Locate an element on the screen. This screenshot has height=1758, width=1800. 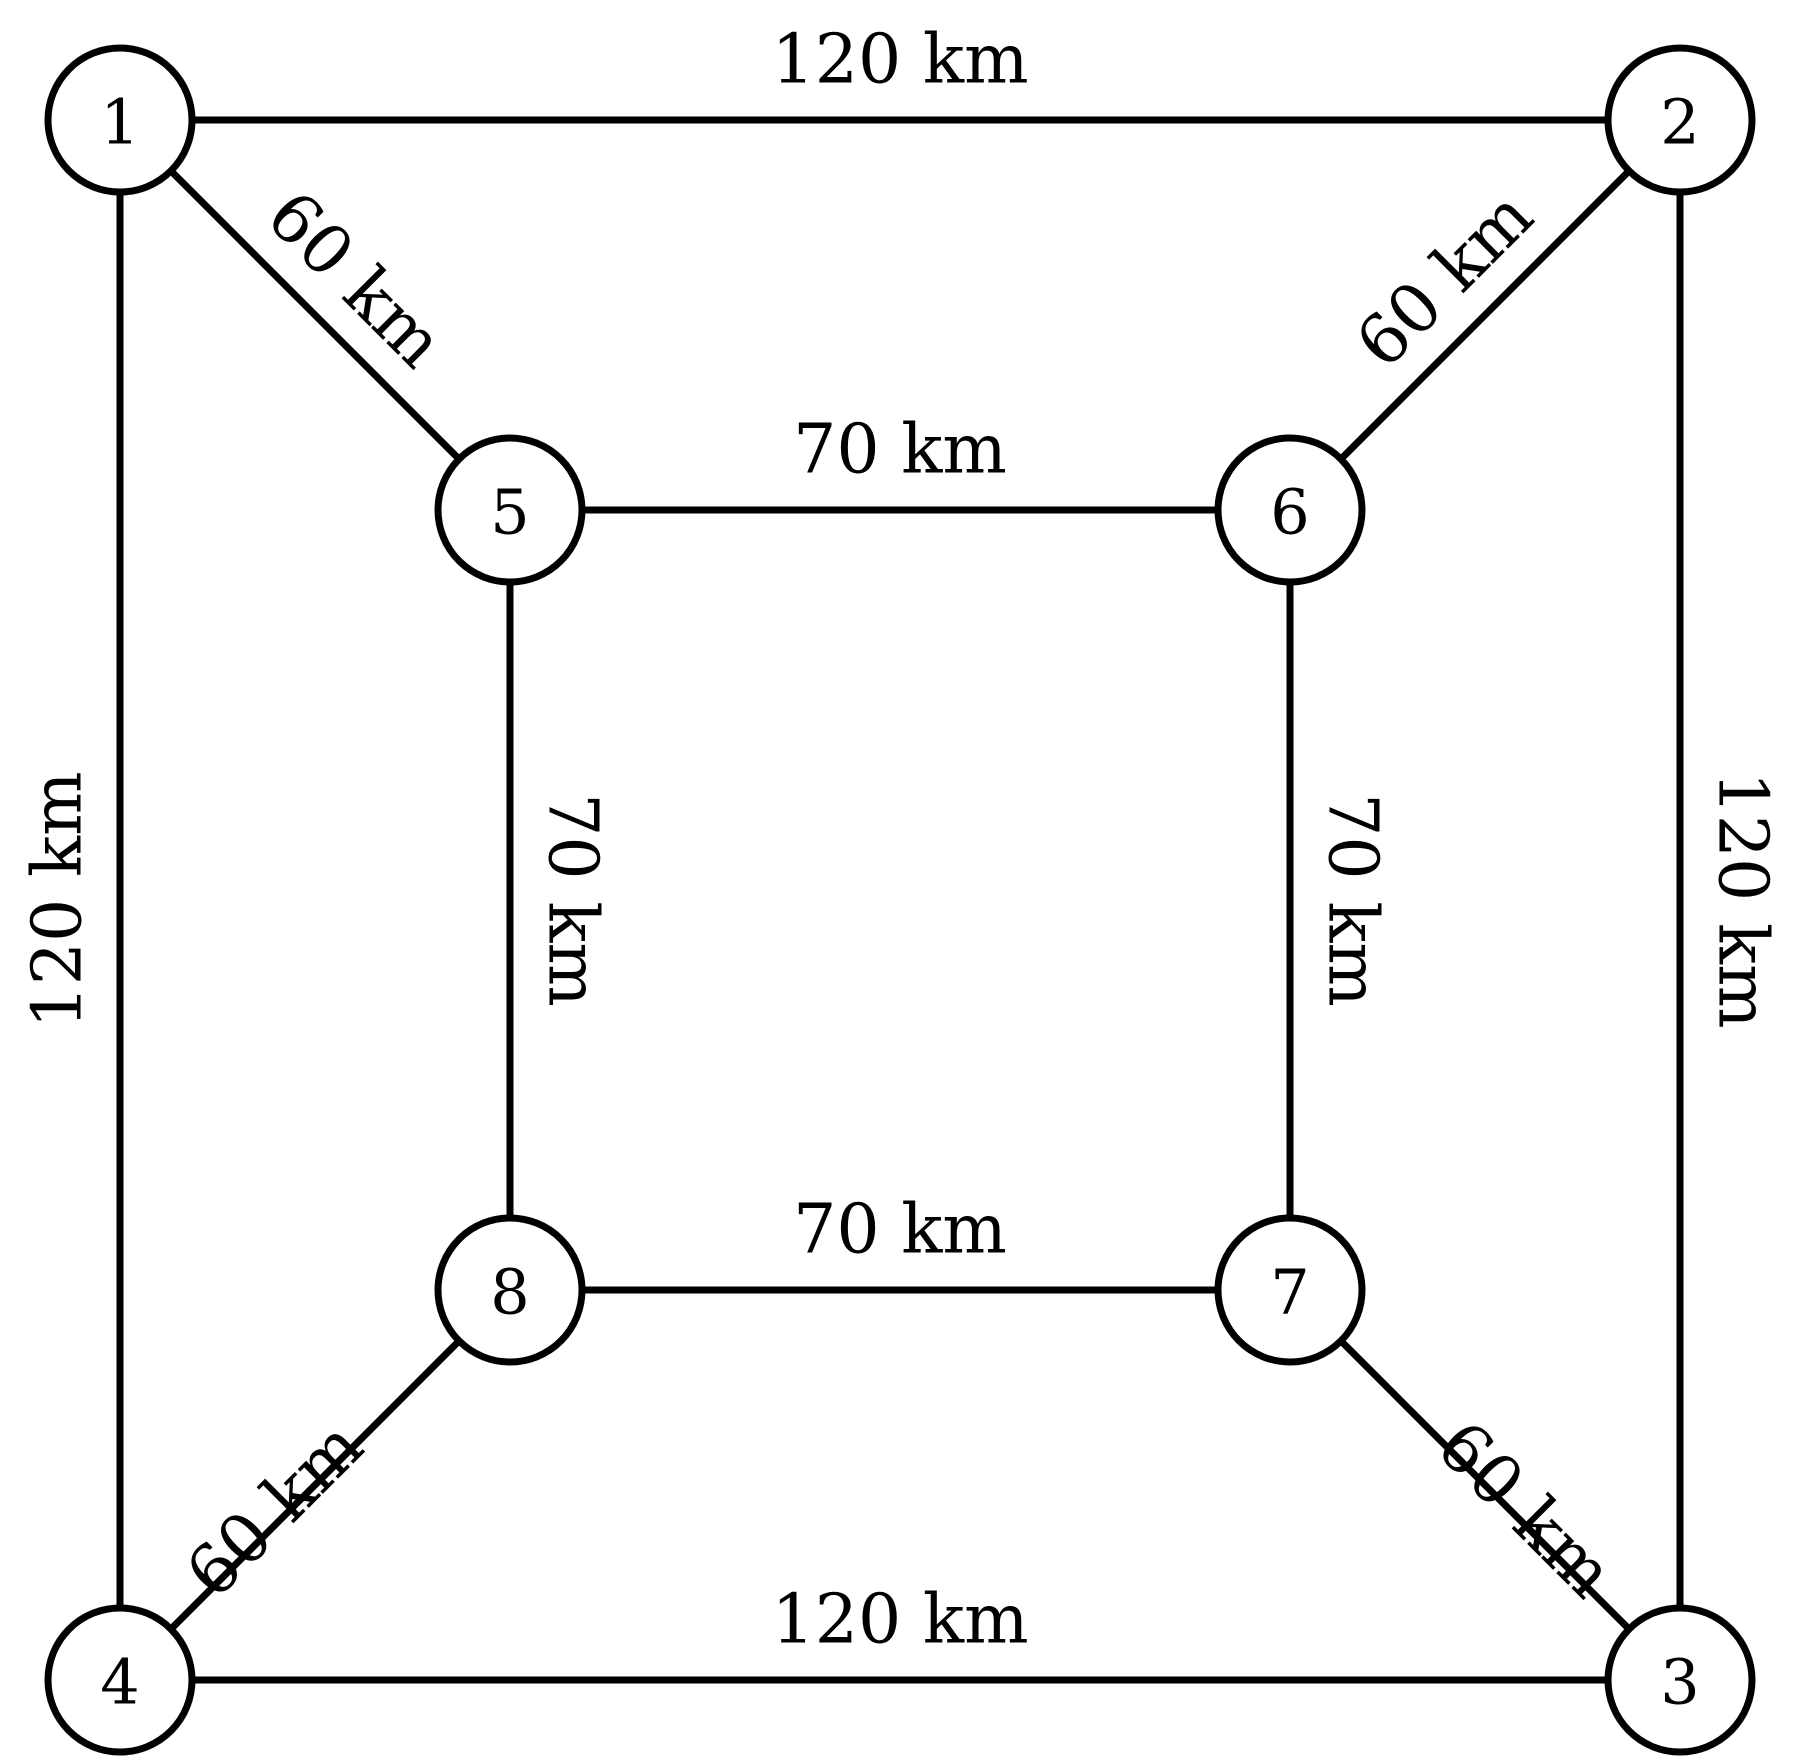
node-5: 5 is located at coordinates (510, 510).